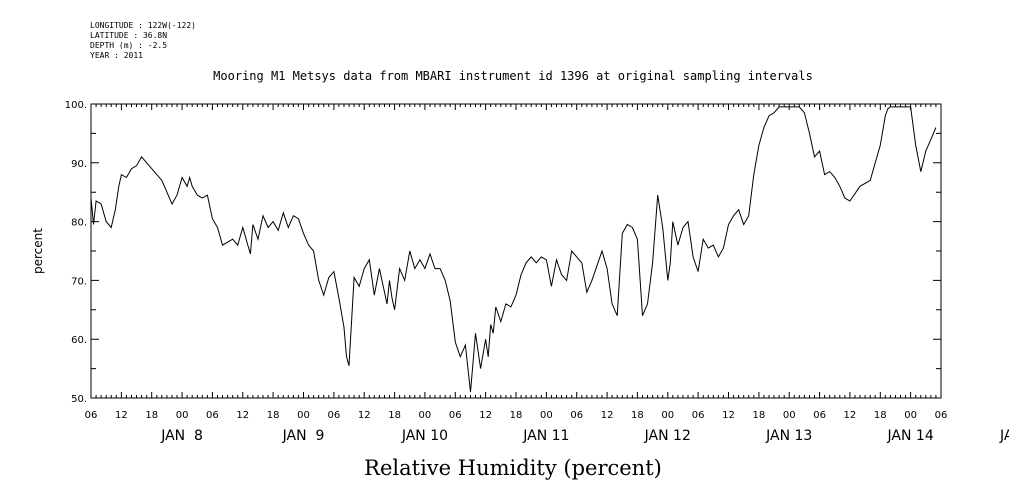 The height and width of the screenshot is (504, 1009). What do you see at coordinates (788, 436) in the screenshot?
I see `x-day-label: JAN 13` at bounding box center [788, 436].